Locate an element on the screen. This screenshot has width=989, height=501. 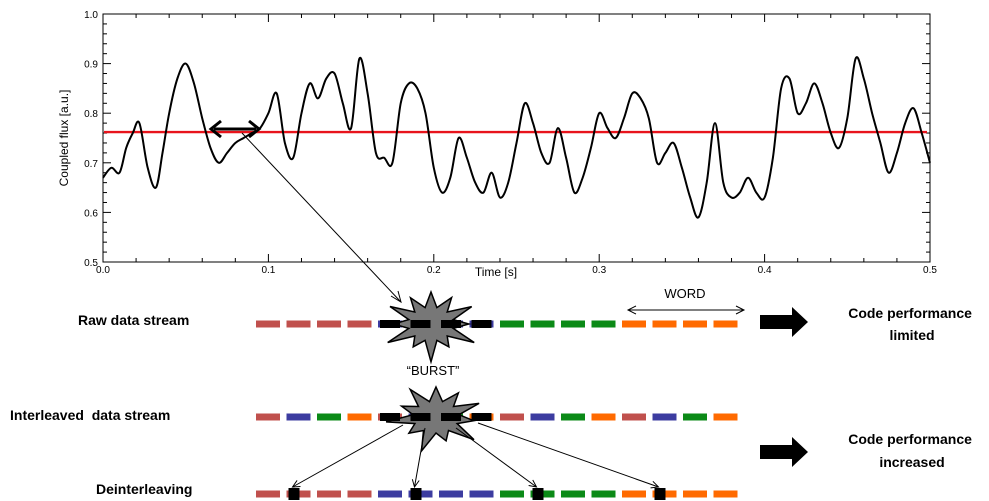
result-limited-text: Code performance limited is located at coordinates (912, 324).